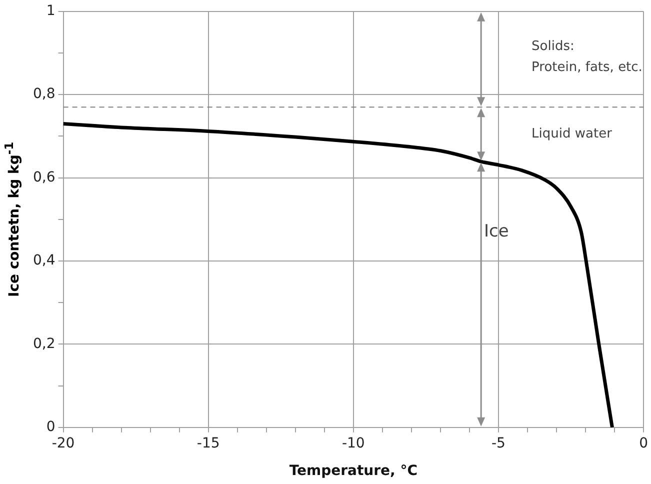 Image resolution: width=651 pixels, height=484 pixels. I want to click on annotation: Solids:, so click(553, 46).